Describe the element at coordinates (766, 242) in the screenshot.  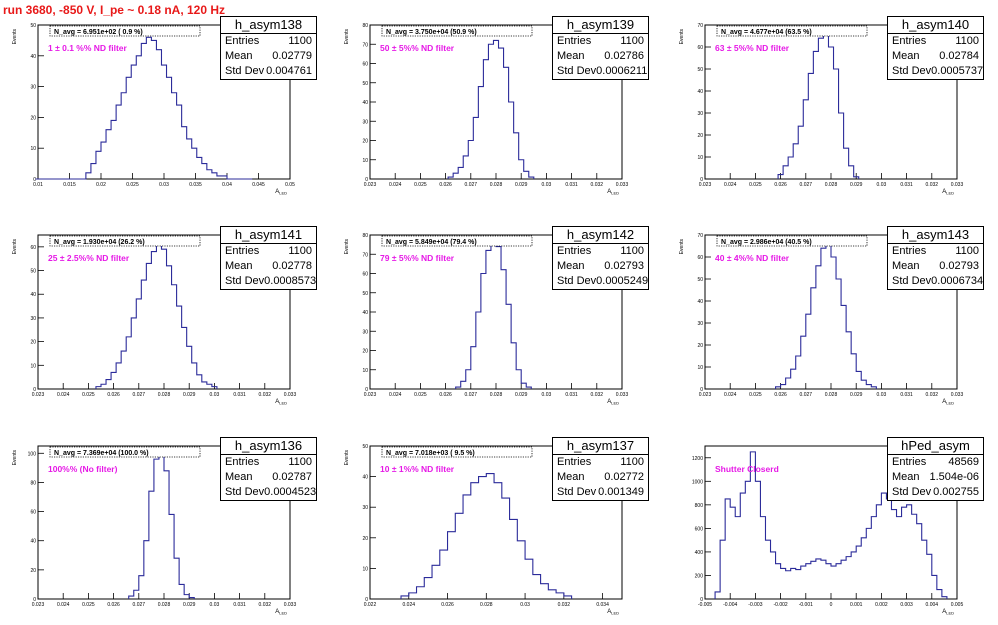
I see `navg-text: N_avg = 2.986e+04 (40.5 %)` at that location.